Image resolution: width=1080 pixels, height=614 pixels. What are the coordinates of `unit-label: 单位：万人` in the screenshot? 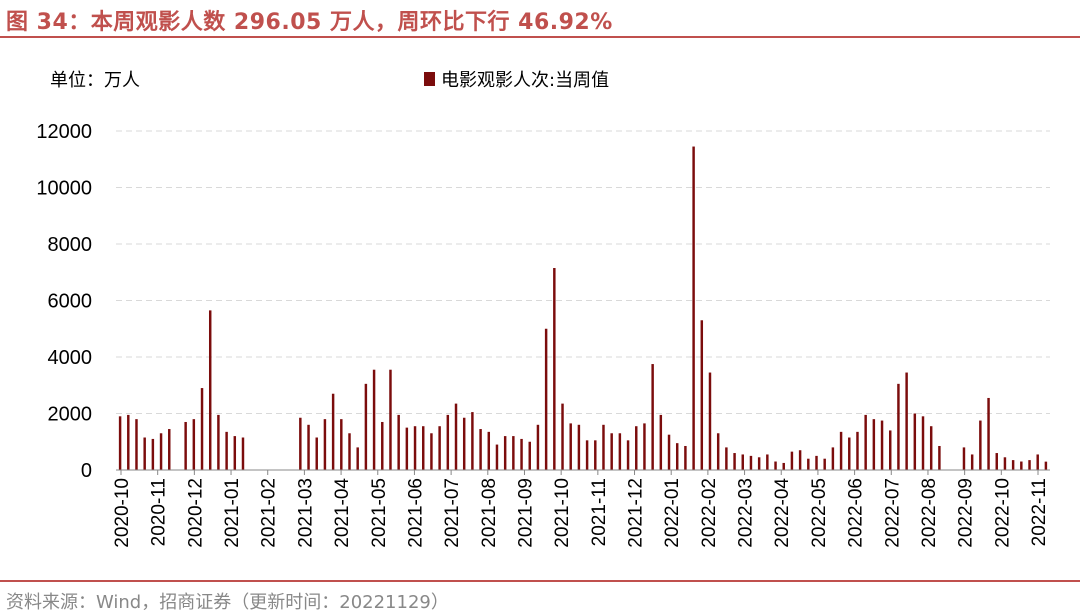 It's located at (95, 80).